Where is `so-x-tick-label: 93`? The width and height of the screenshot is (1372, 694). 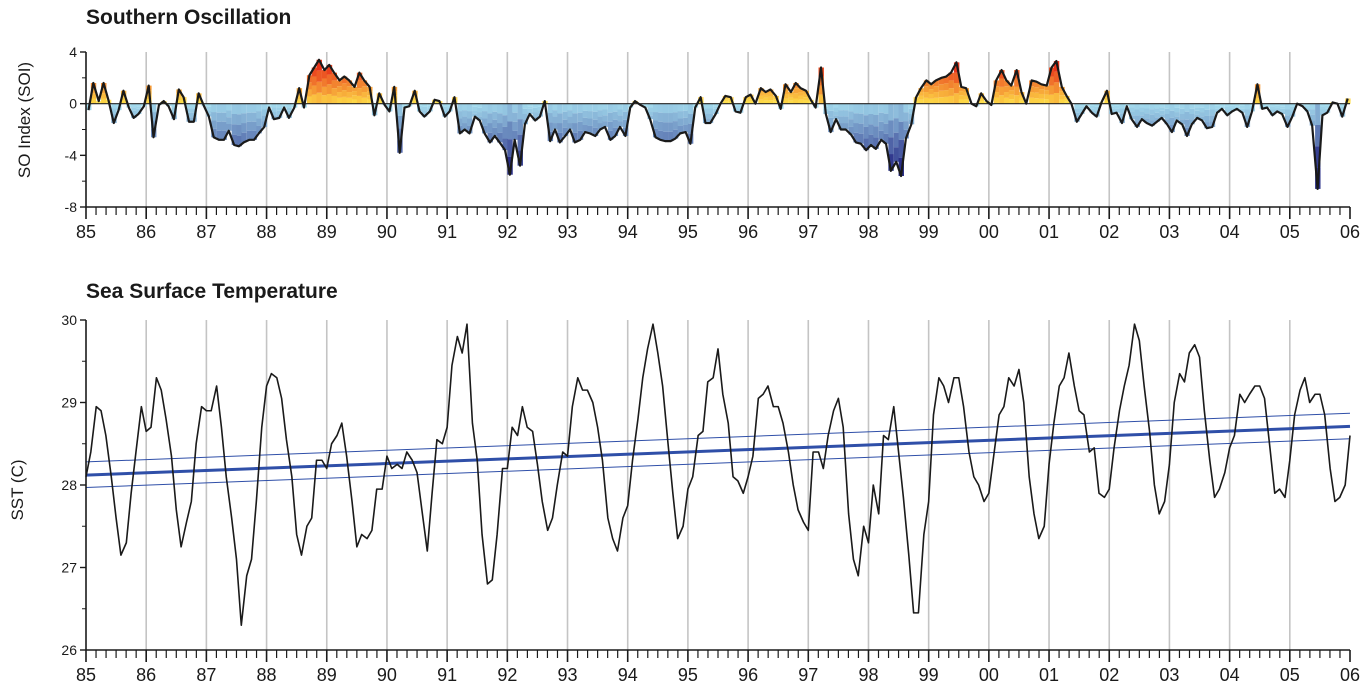 so-x-tick-label: 93 is located at coordinates (568, 232).